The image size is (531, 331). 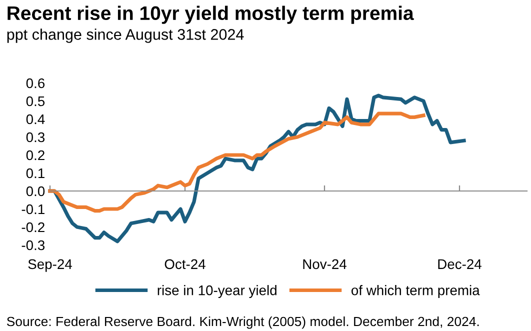 I want to click on x-tick-label: Dec-24, so click(x=460, y=264).